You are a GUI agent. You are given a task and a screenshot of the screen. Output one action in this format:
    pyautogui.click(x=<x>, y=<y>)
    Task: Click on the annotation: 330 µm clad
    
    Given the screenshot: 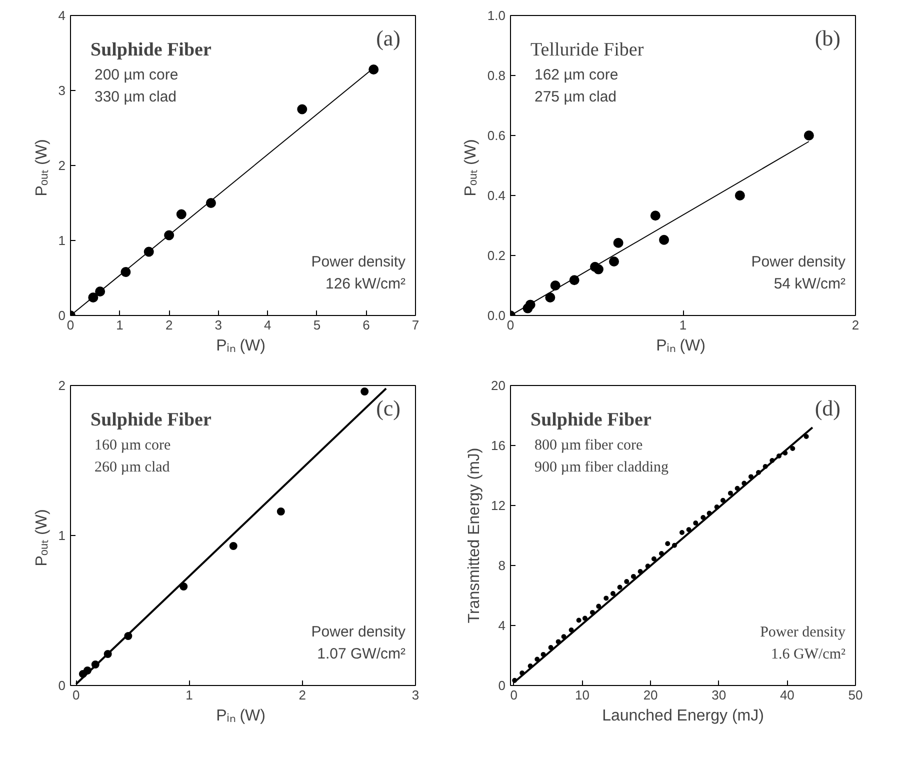 What is the action you would take?
    pyautogui.click(x=135, y=97)
    